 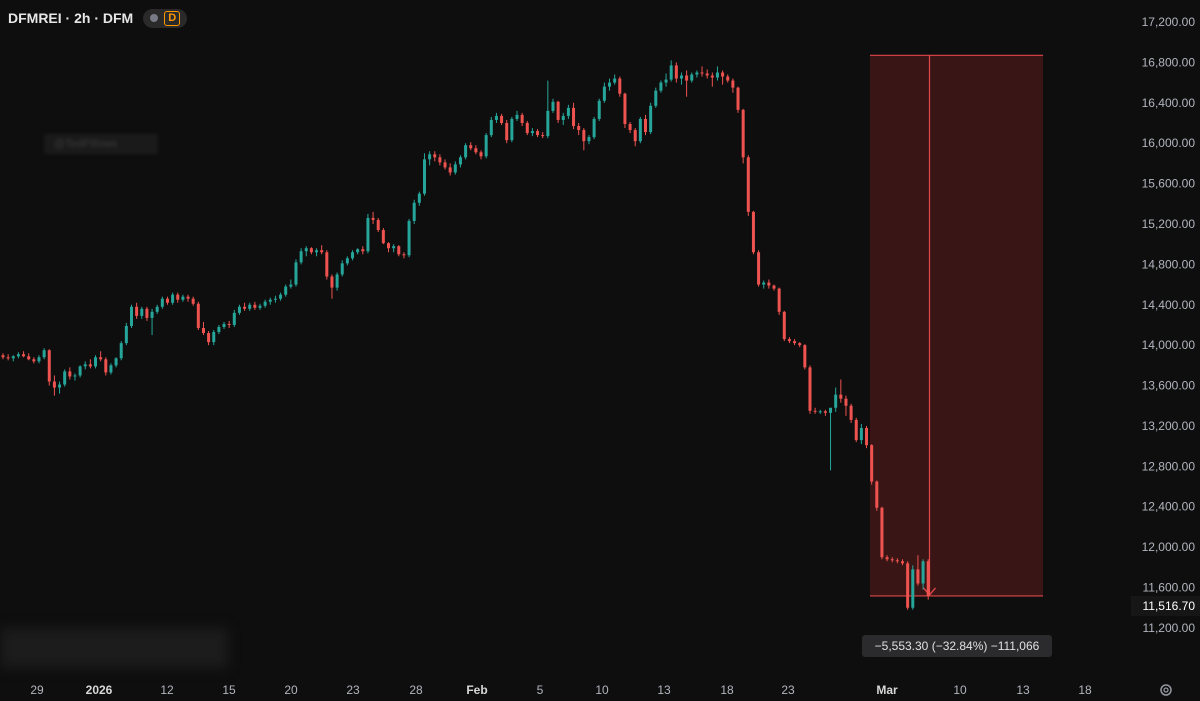 I want to click on x-tick-label: 23, so click(x=353, y=690).